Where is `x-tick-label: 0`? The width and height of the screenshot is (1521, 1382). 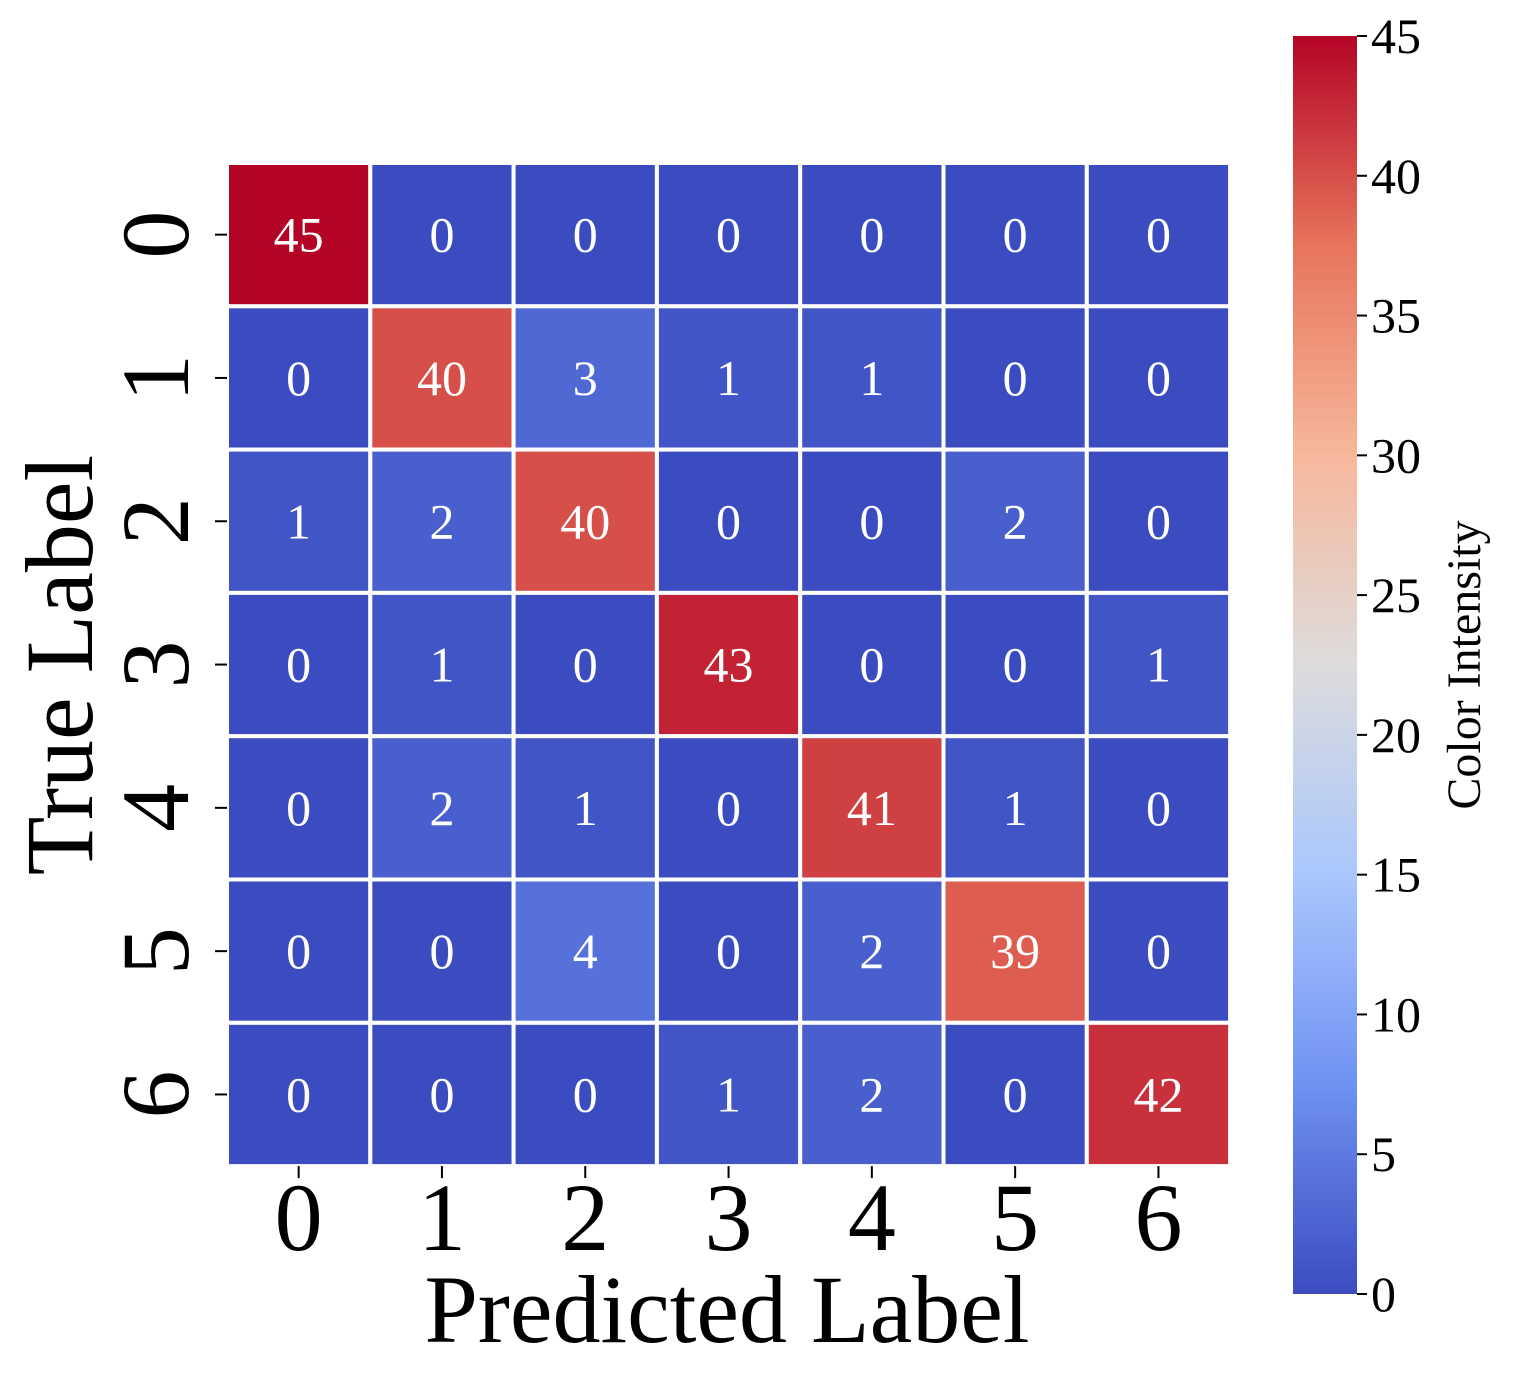 x-tick-label: 0 is located at coordinates (299, 1217).